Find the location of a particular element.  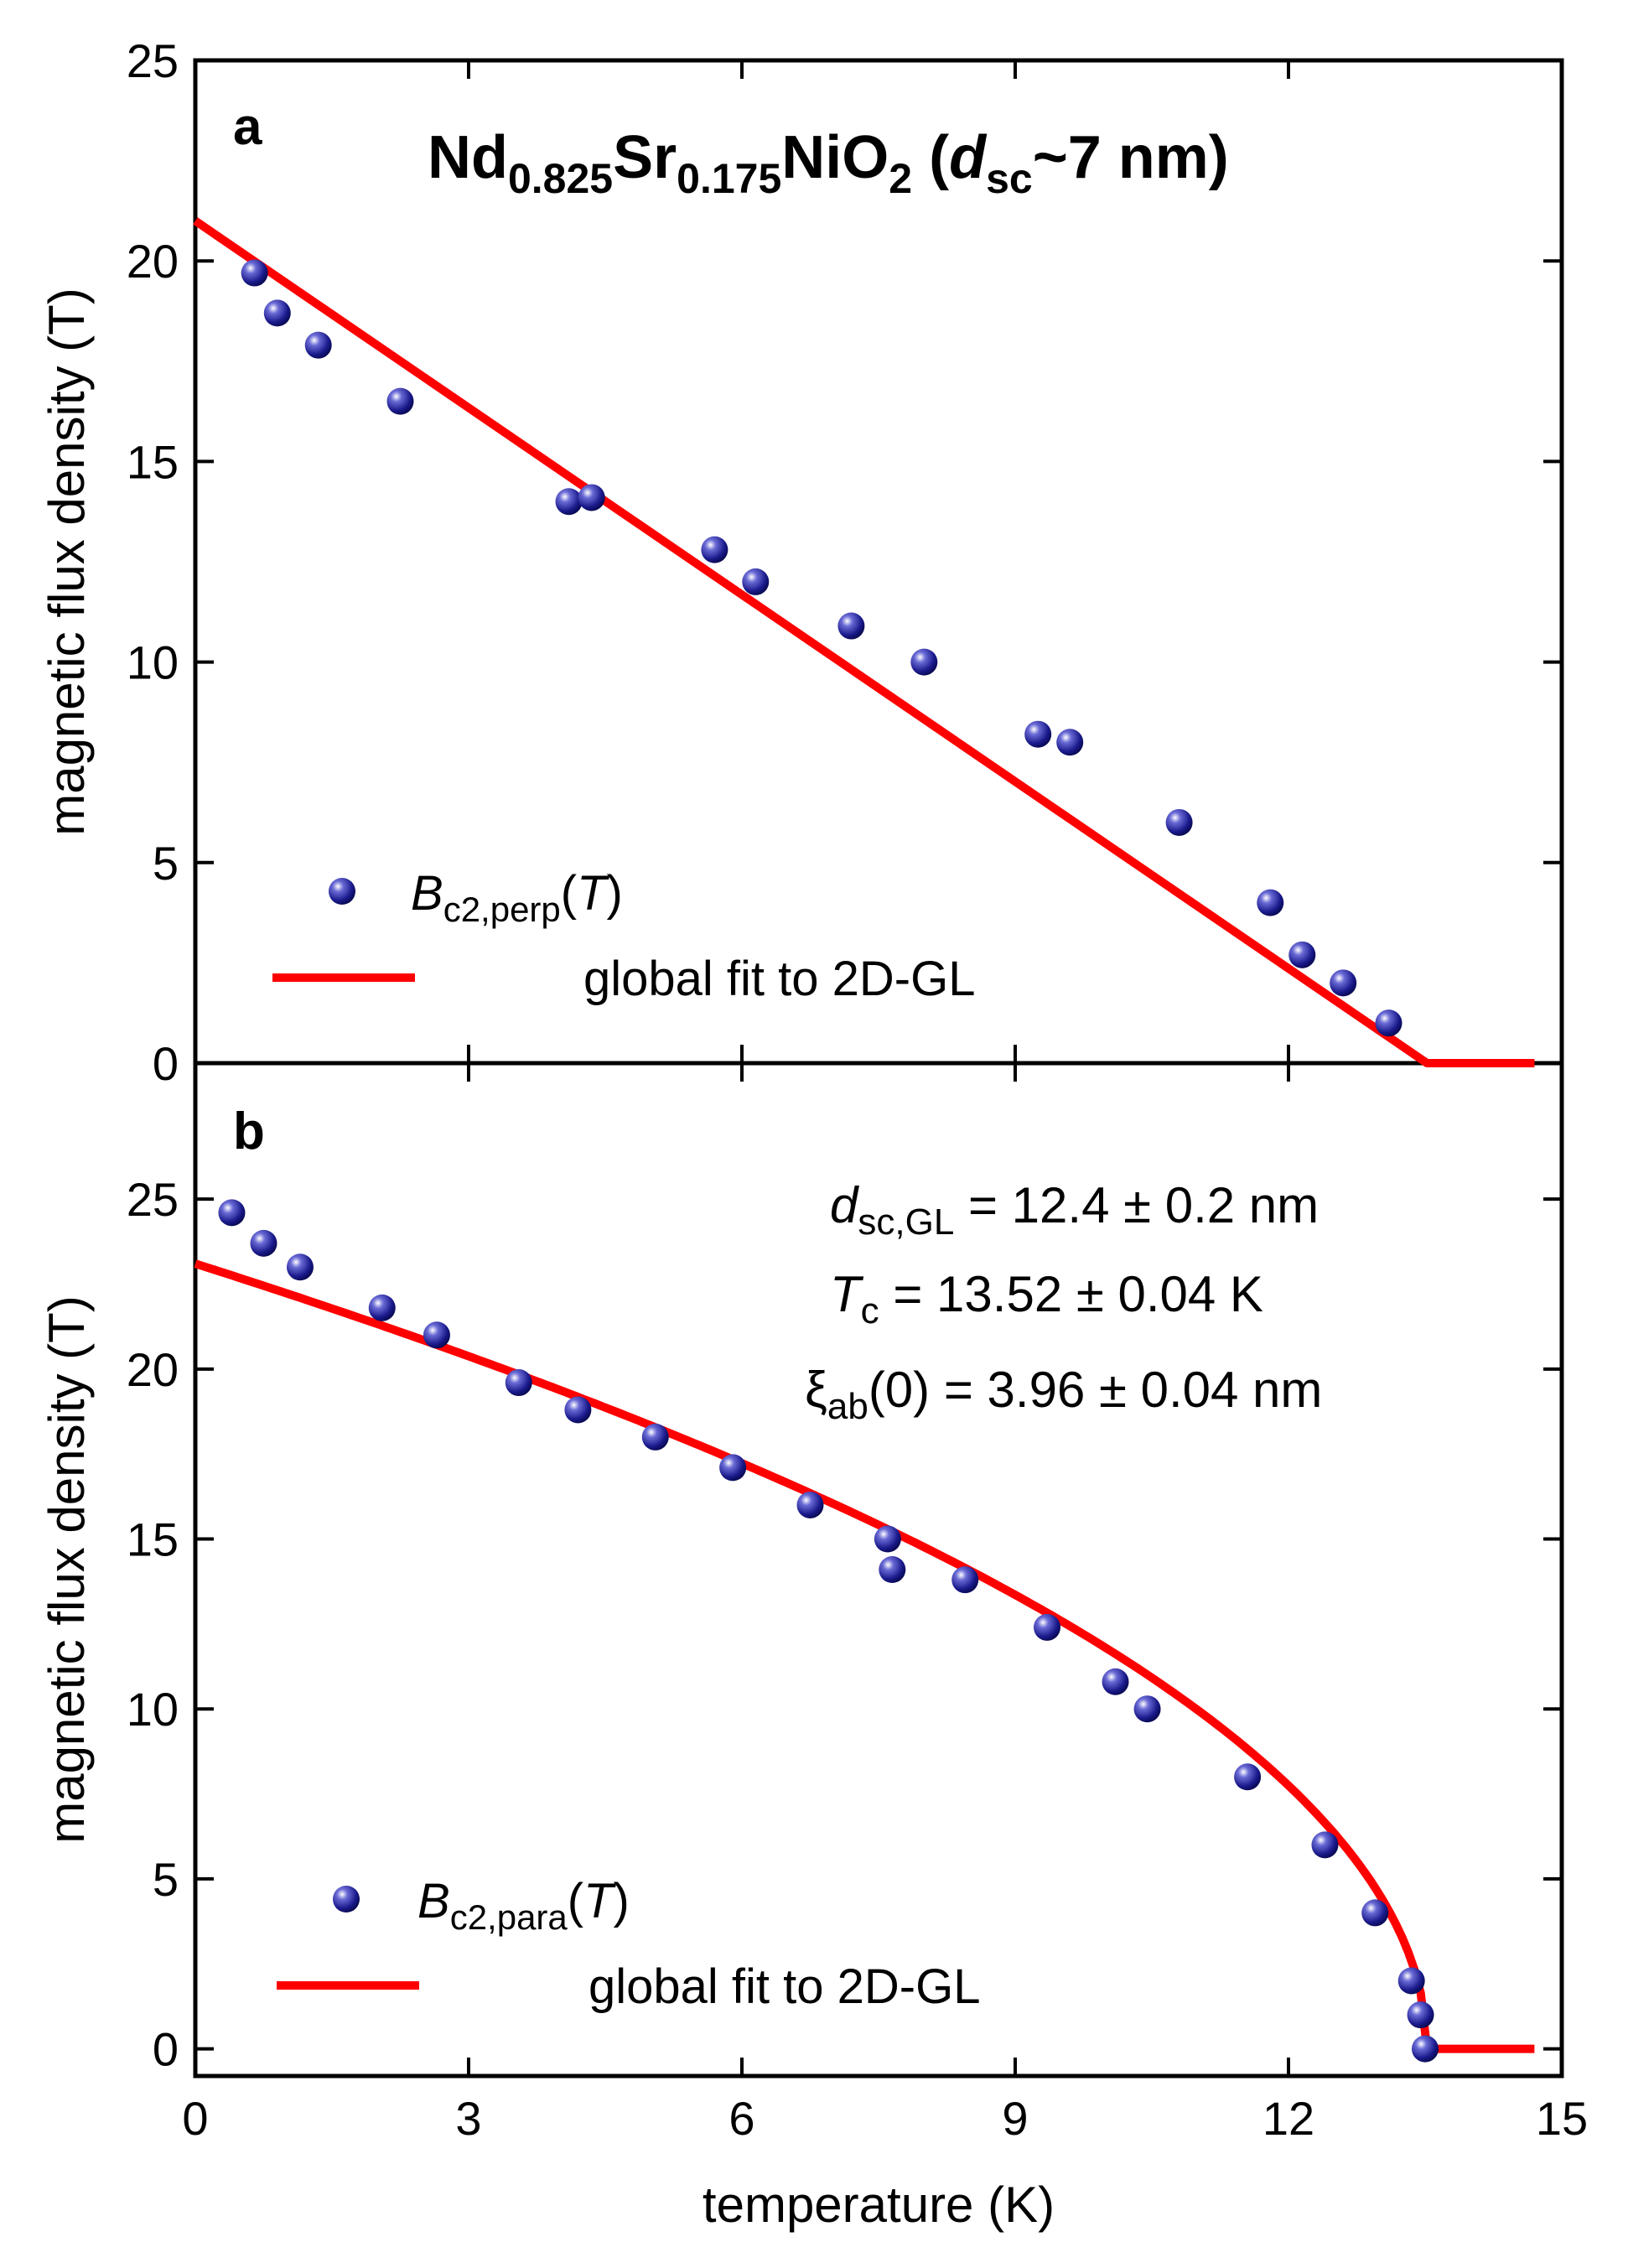

panel-b-letter: b is located at coordinates (249, 1131).